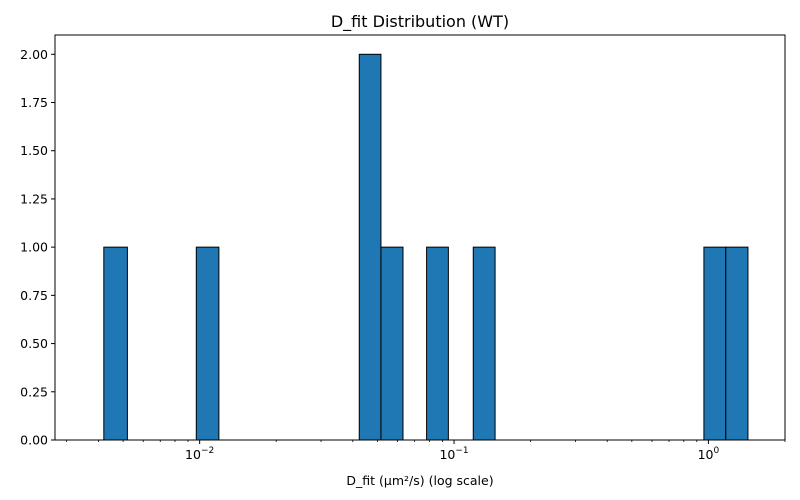 The height and width of the screenshot is (500, 800). I want to click on x-tick-label: 10⁻², so click(199, 454).